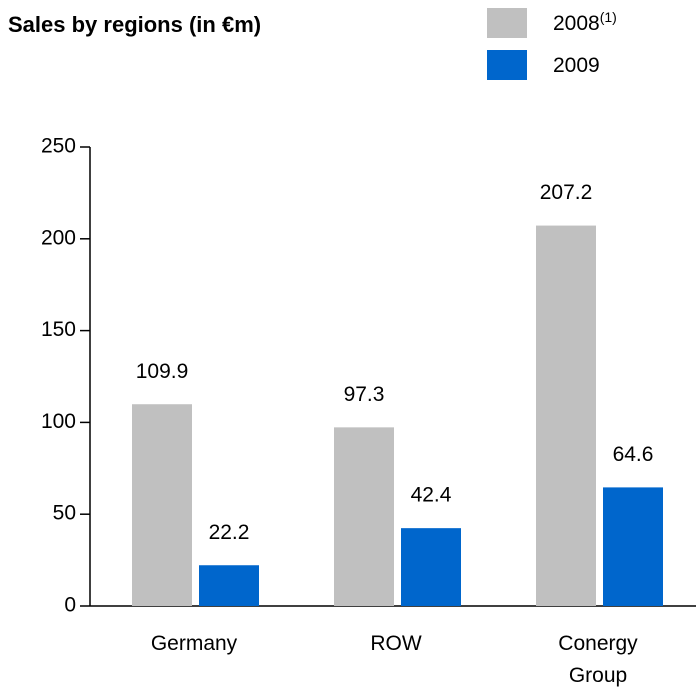 This screenshot has width=696, height=698. I want to click on value-label: 109.9, so click(162, 371).